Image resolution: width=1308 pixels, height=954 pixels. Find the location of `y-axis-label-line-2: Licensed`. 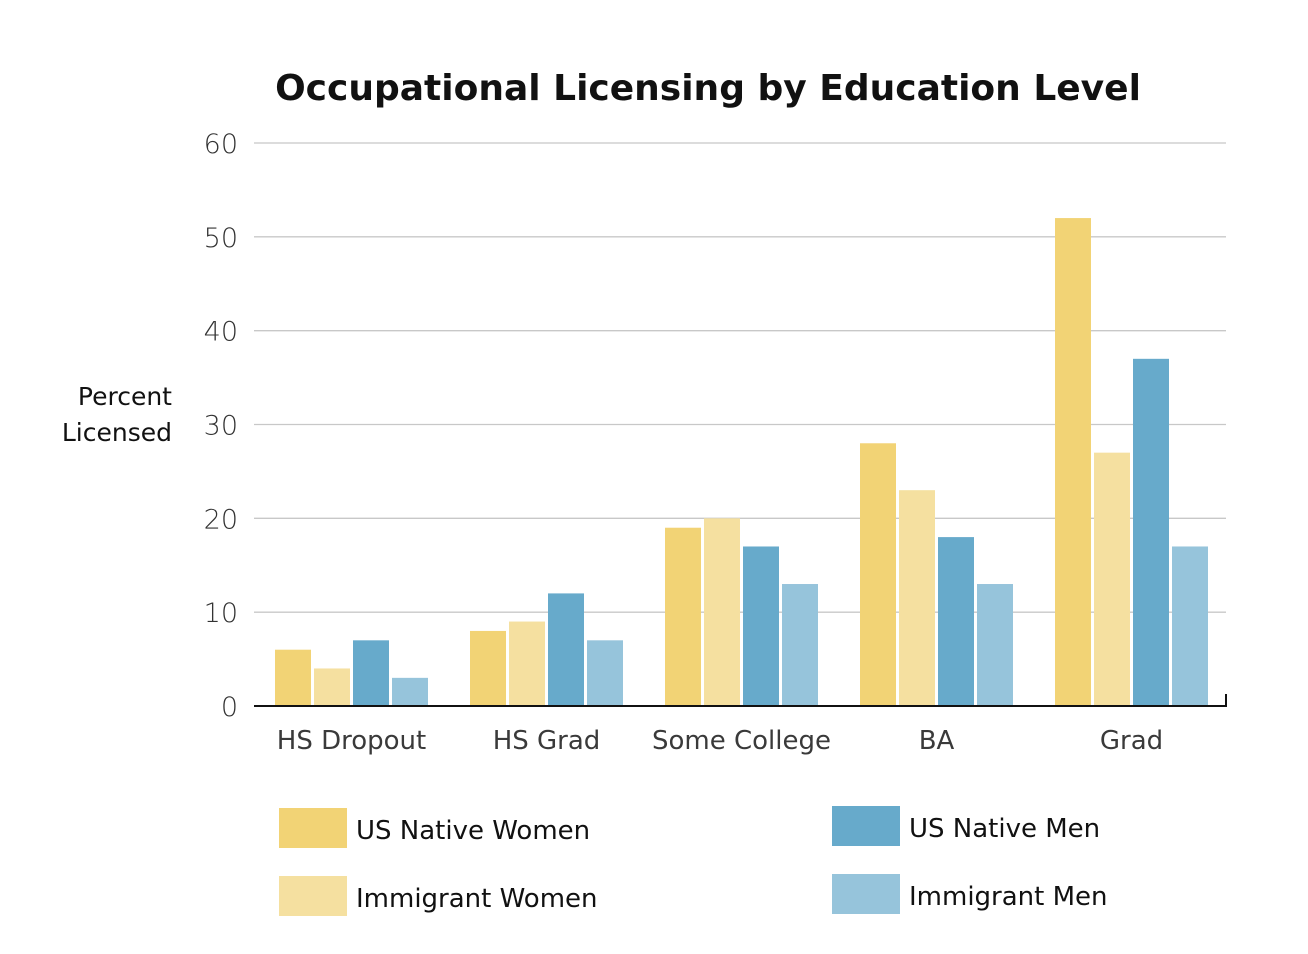

y-axis-label-line-2: Licensed is located at coordinates (117, 432).